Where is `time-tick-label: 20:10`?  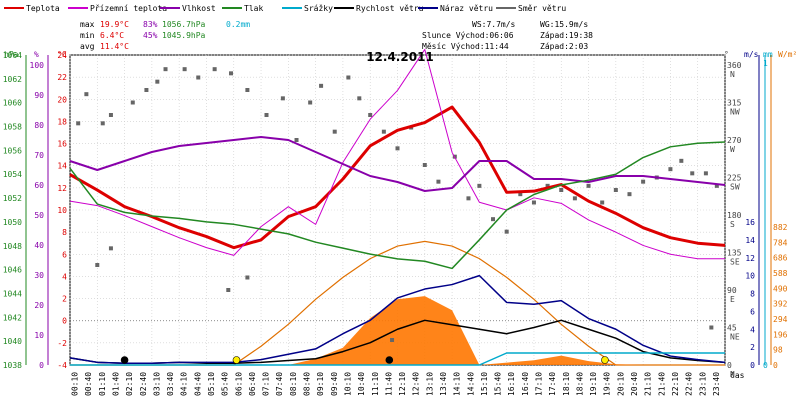 time-tick-label: 20:10 is located at coordinates (620, 384).